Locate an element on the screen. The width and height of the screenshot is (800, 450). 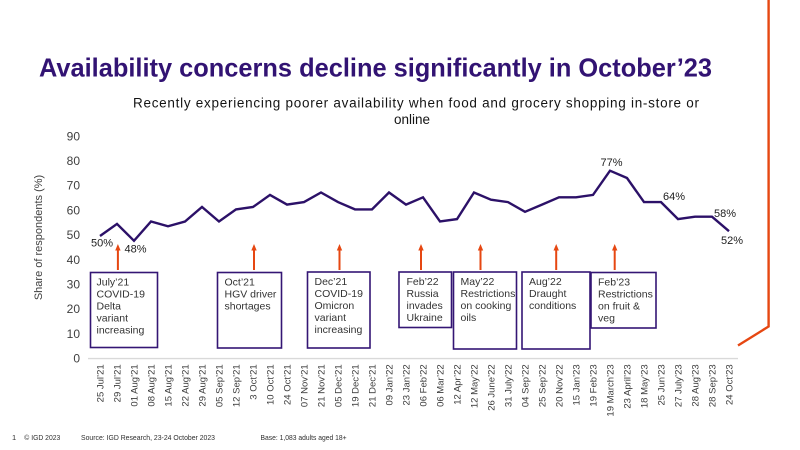
svg-text: 1 is located at coordinates (14, 437).